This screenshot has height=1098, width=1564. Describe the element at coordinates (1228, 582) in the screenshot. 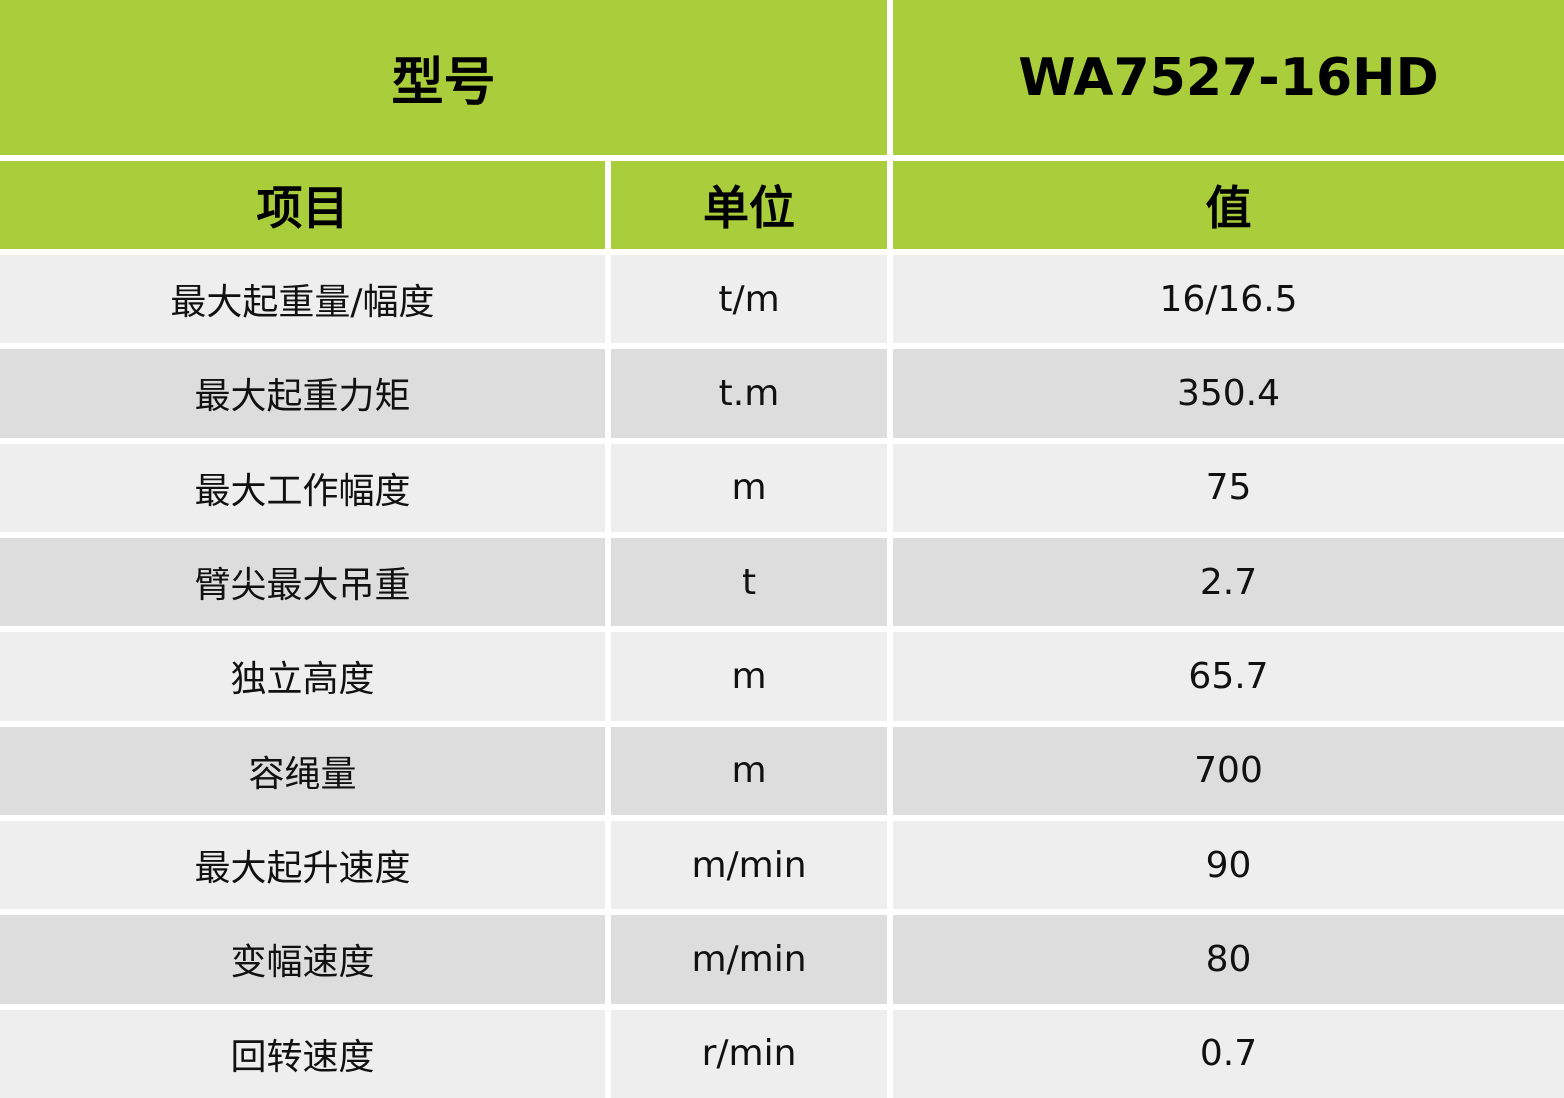

I see `table-cell-value: 2.7` at that location.